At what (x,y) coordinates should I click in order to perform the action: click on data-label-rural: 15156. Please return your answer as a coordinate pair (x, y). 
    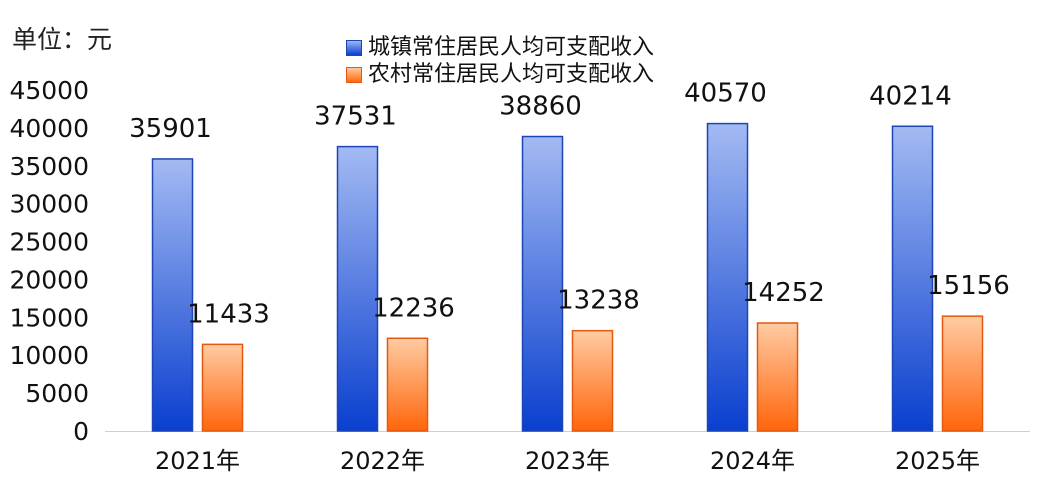
    Looking at the image, I should click on (968, 286).